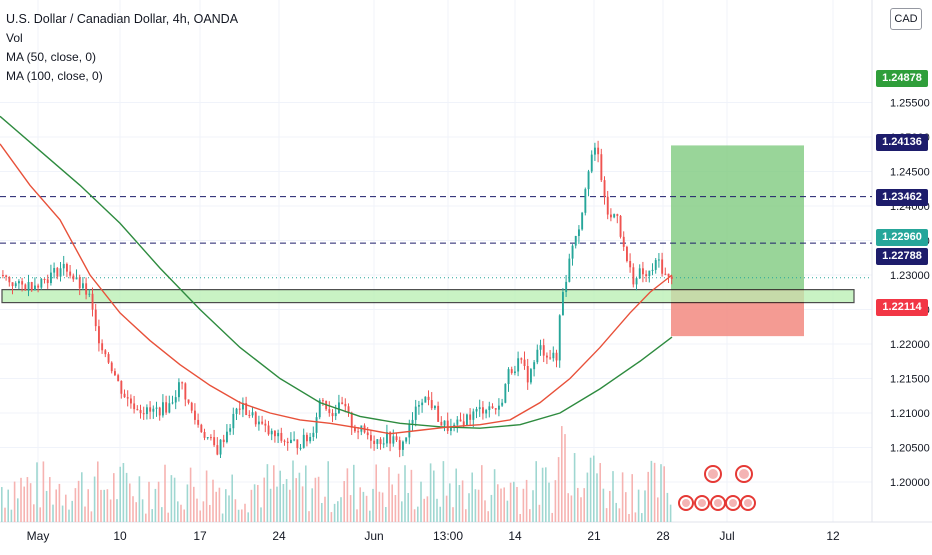 The image size is (932, 555). What do you see at coordinates (54, 76) in the screenshot?
I see `ma100-indicator-label: MA (100, close, 0)` at bounding box center [54, 76].